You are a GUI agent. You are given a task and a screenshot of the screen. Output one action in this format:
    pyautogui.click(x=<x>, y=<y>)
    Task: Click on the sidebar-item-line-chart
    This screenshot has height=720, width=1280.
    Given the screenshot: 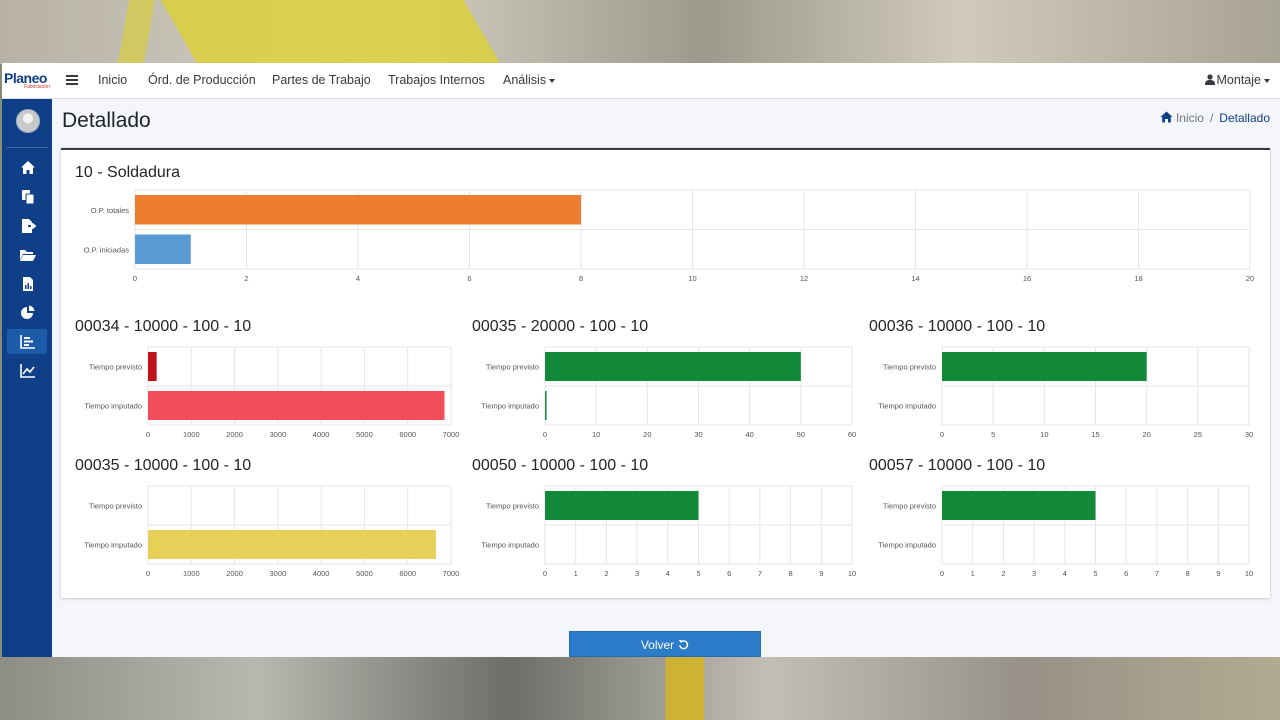 What is the action you would take?
    pyautogui.click(x=28, y=371)
    